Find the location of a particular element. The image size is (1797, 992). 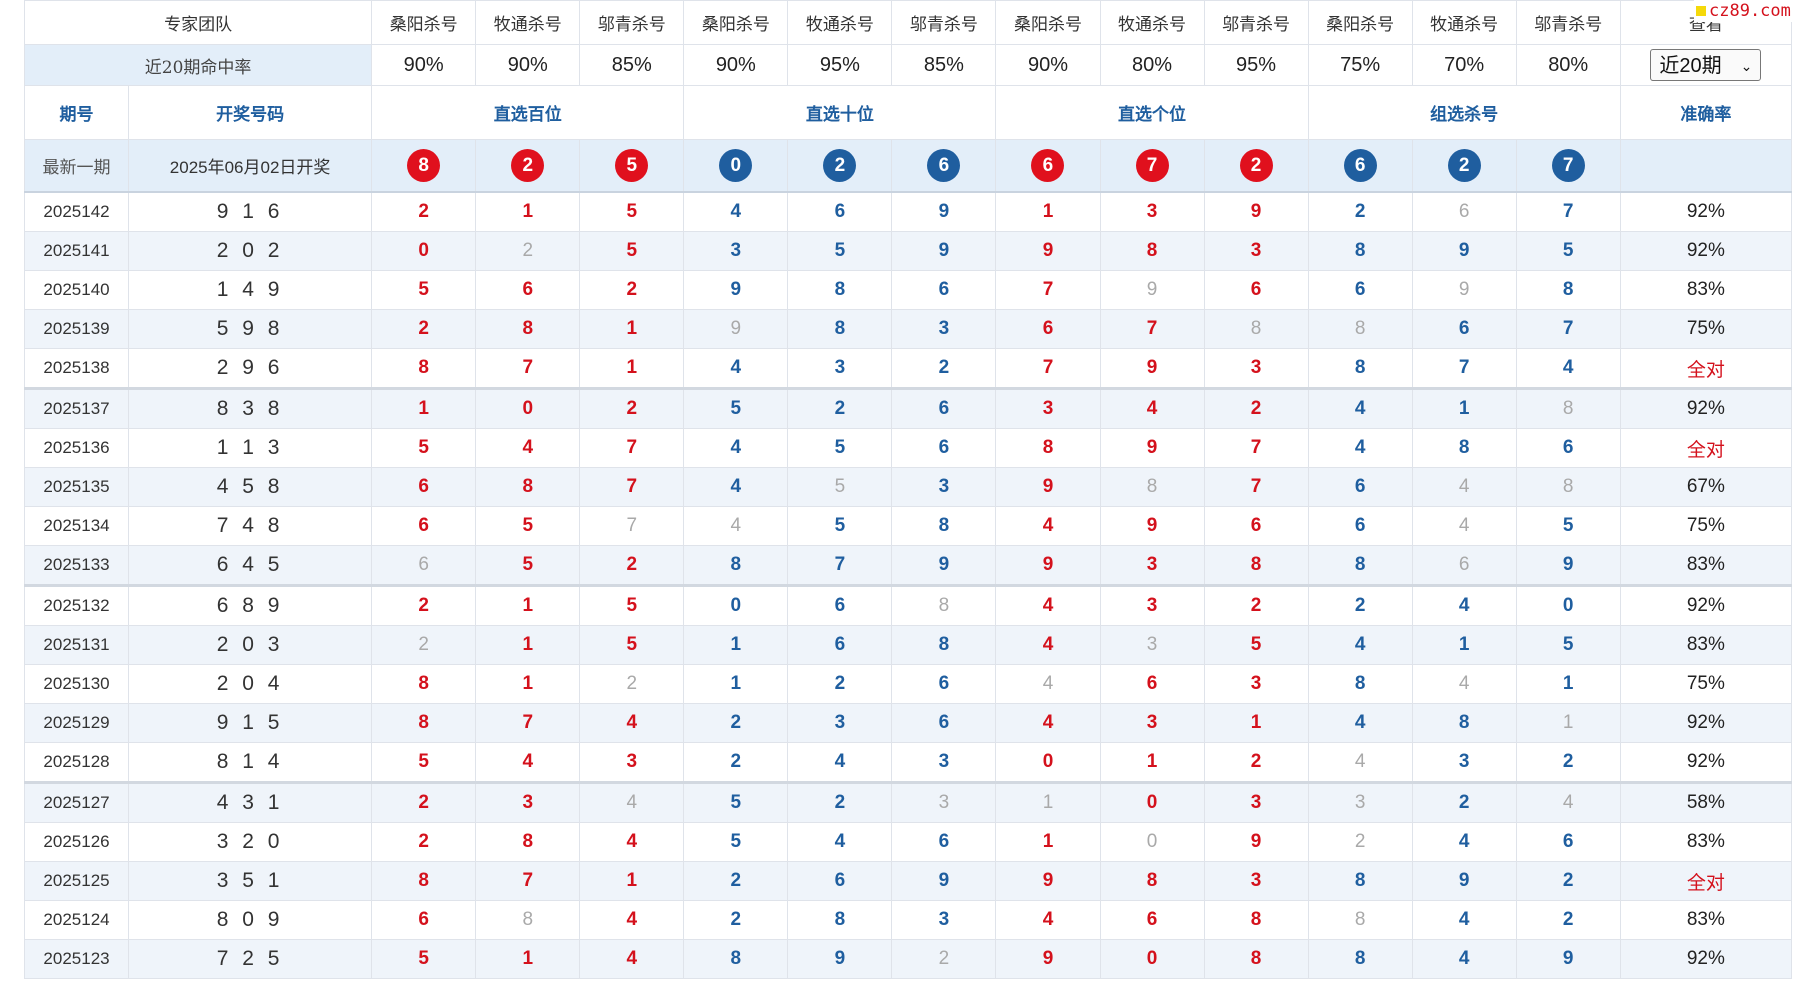

accuracy-value: 92% is located at coordinates (1706, 605).